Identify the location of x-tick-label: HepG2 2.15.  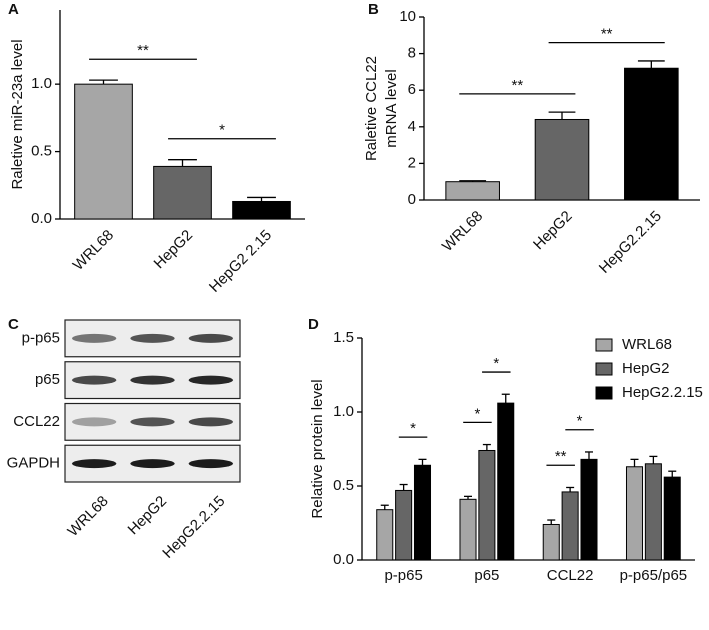
(240, 261).